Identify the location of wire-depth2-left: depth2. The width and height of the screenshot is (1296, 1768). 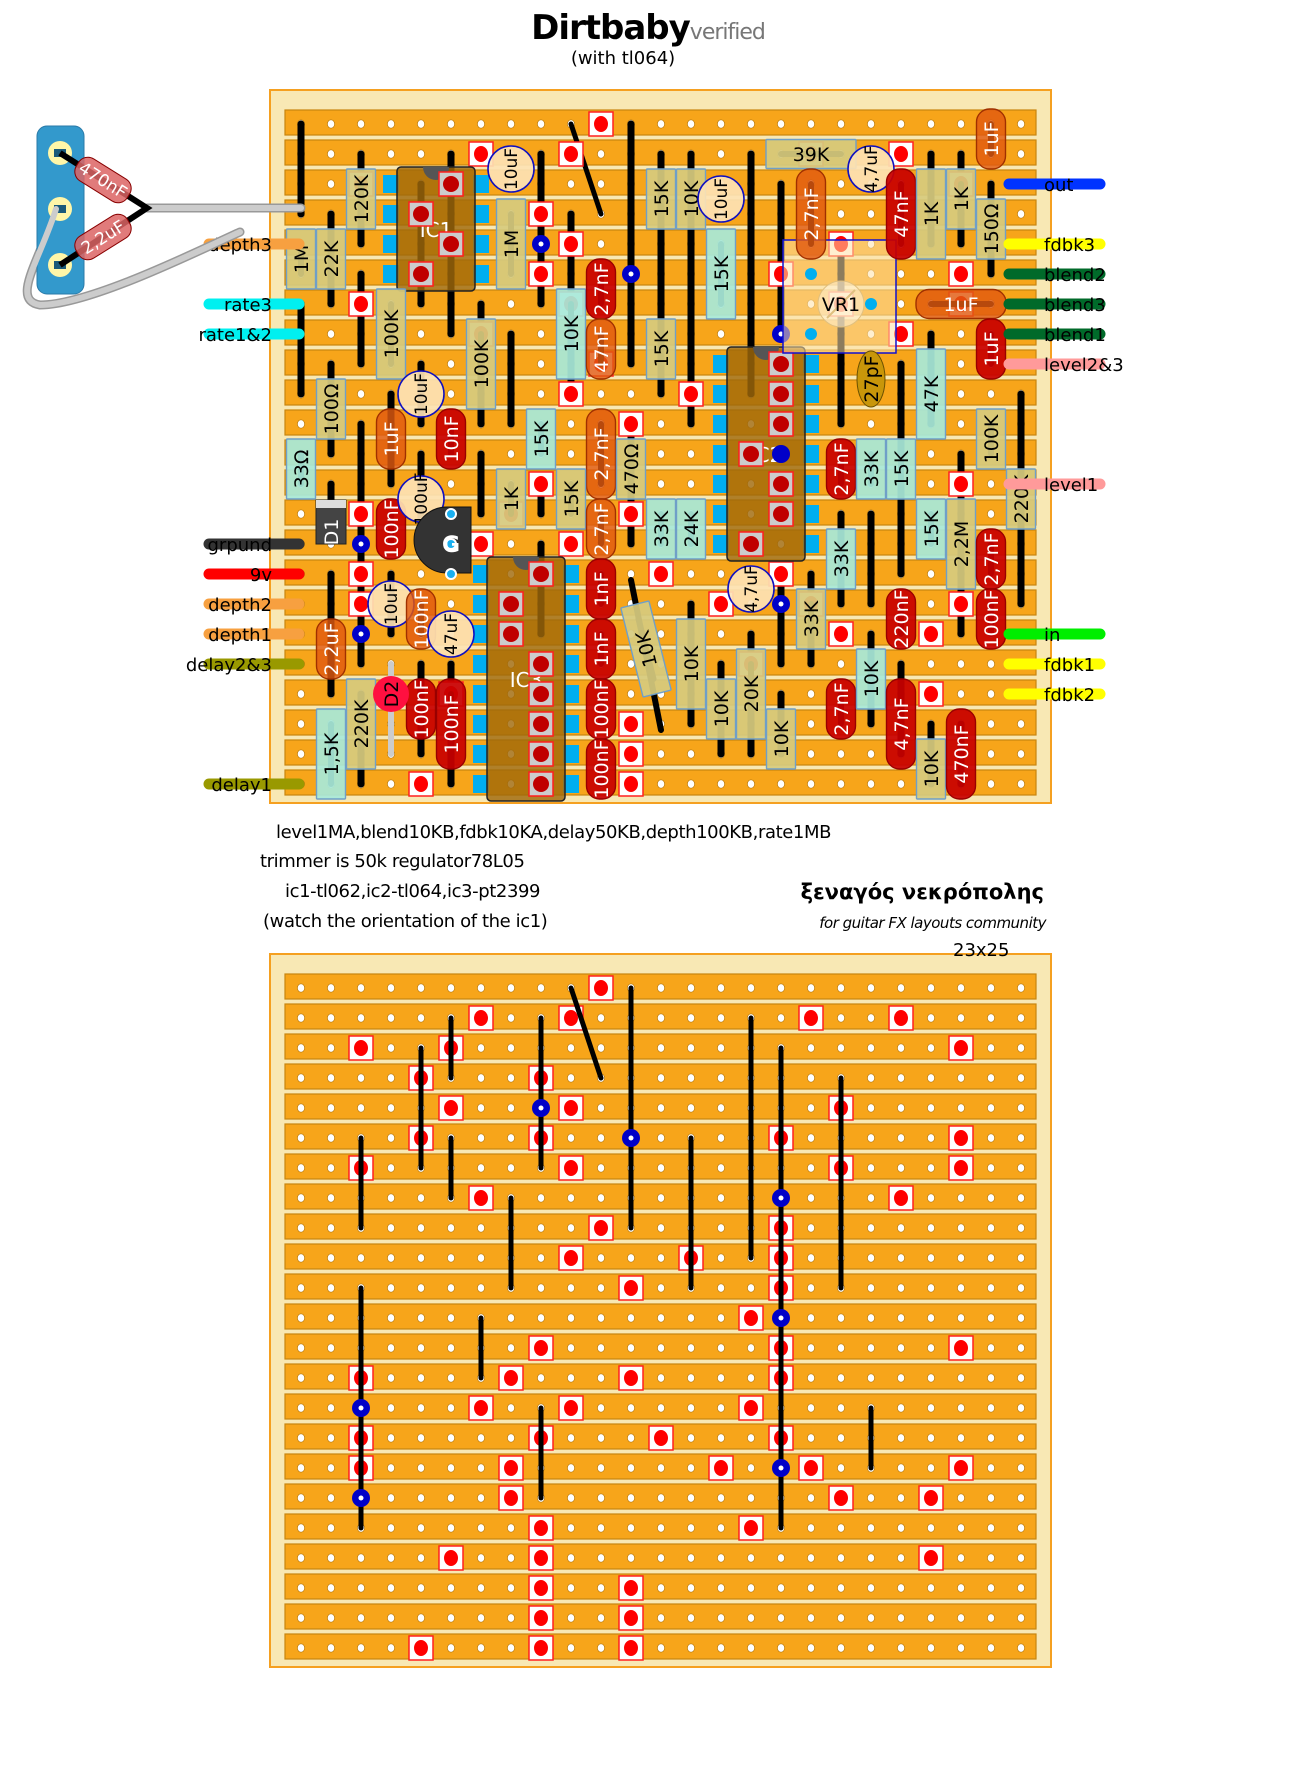
(254, 605).